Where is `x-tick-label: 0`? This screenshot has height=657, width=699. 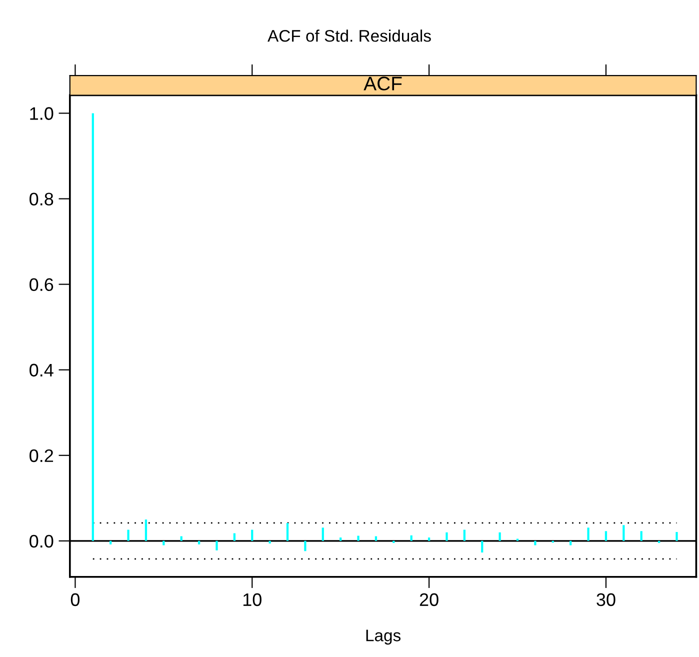
x-tick-label: 0 is located at coordinates (75, 599).